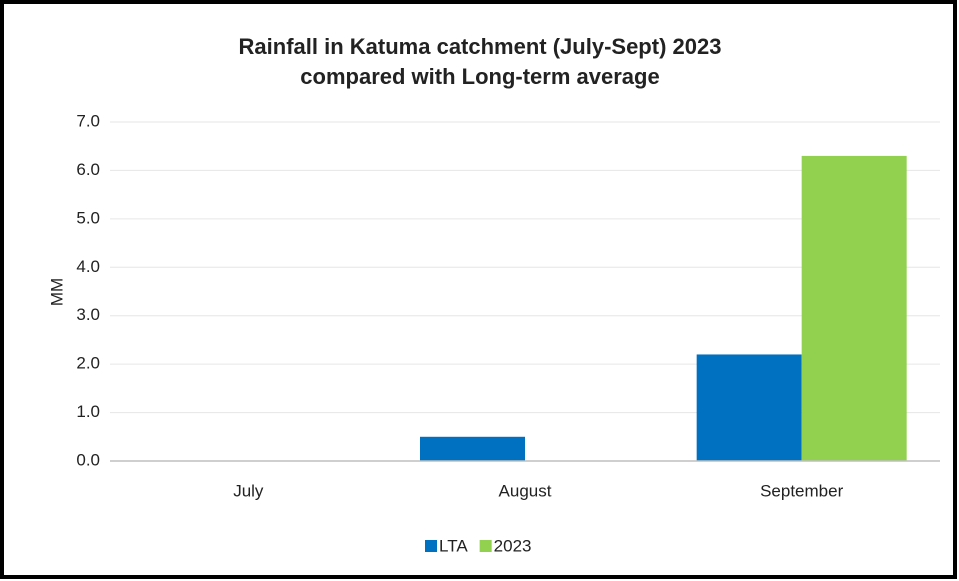 This screenshot has height=581, width=959. Describe the element at coordinates (801, 490) in the screenshot. I see `x-tick-label: September` at that location.